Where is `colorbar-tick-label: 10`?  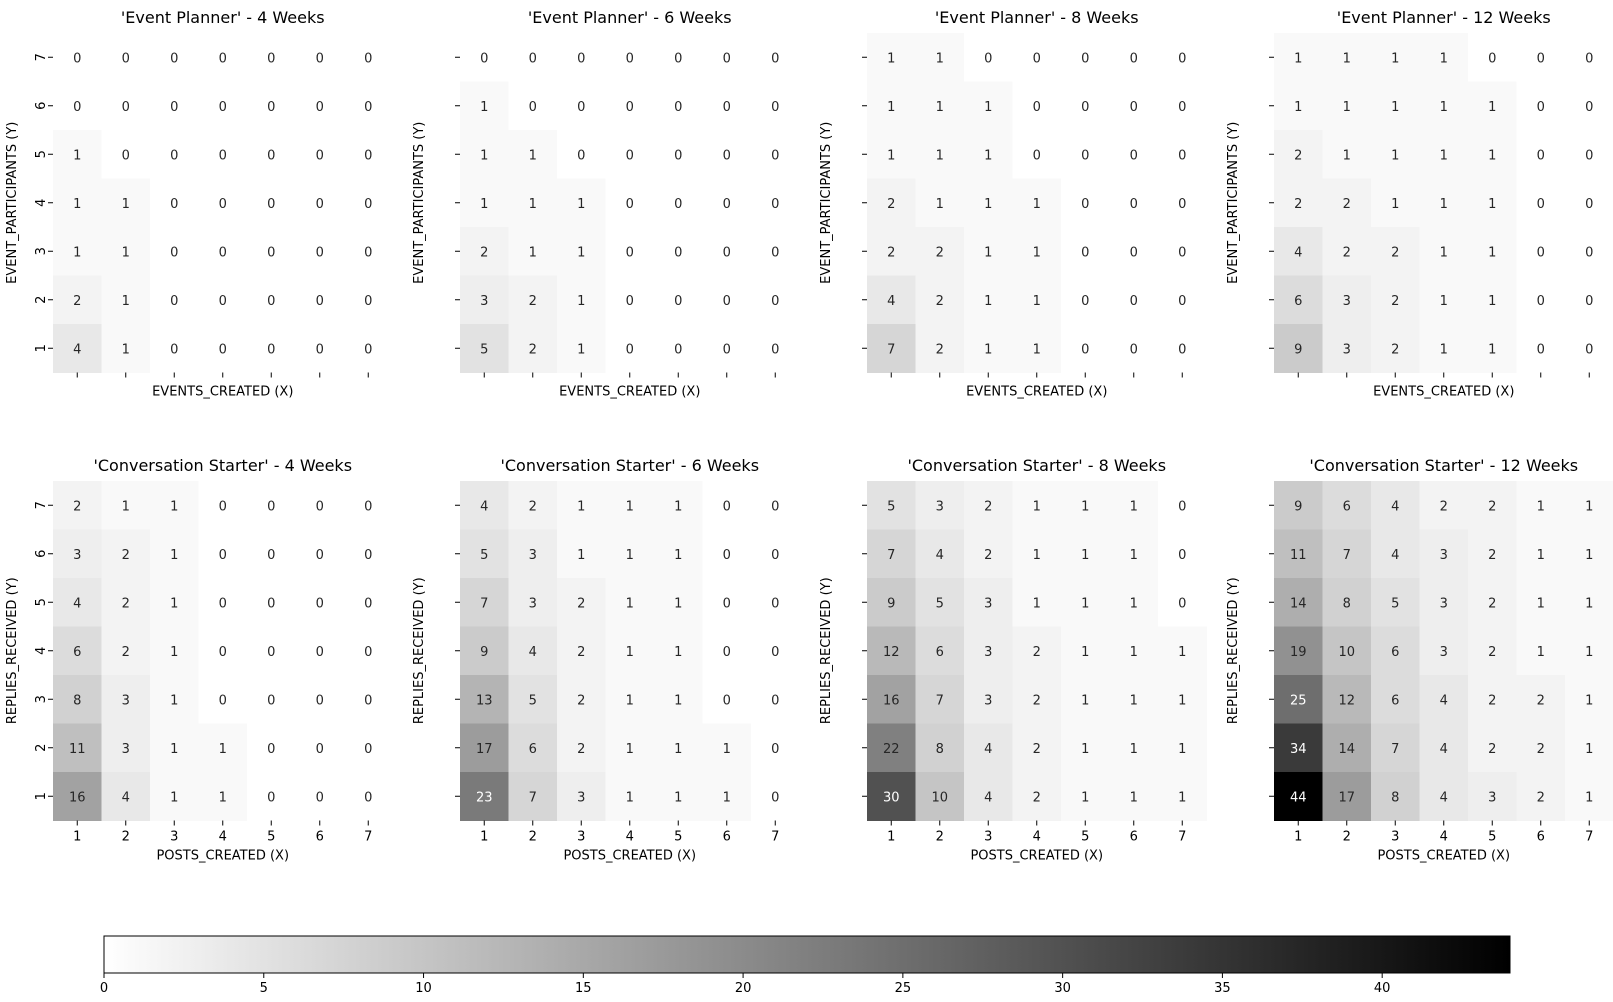
colorbar-tick-label: 10 is located at coordinates (423, 988).